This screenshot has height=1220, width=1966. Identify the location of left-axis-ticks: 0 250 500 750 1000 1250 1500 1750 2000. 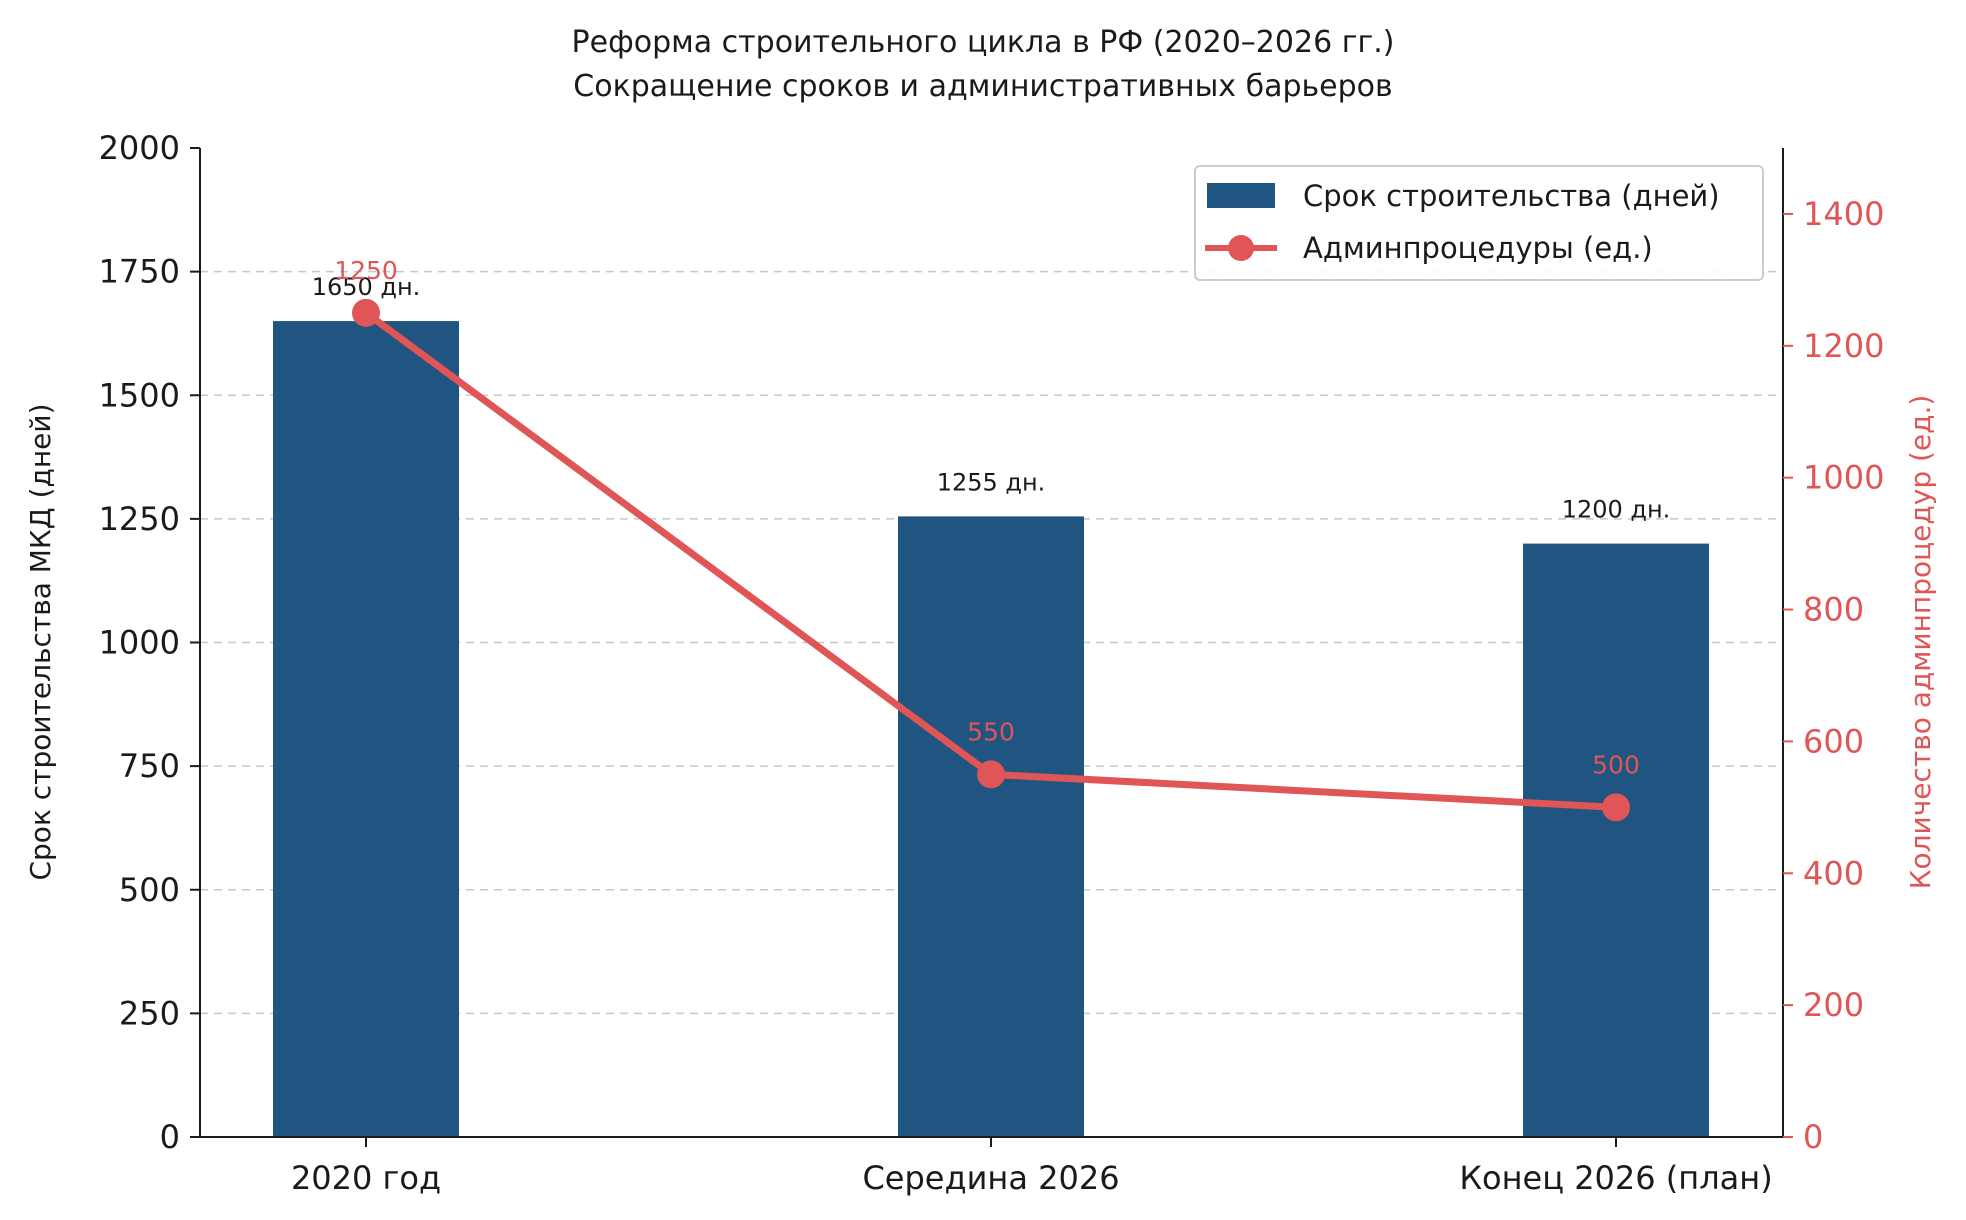
(149, 642).